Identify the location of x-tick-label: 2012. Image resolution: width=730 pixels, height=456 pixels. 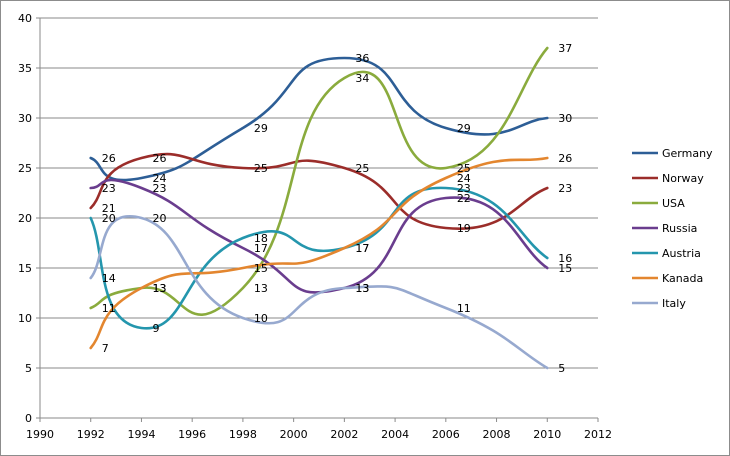
(598, 434).